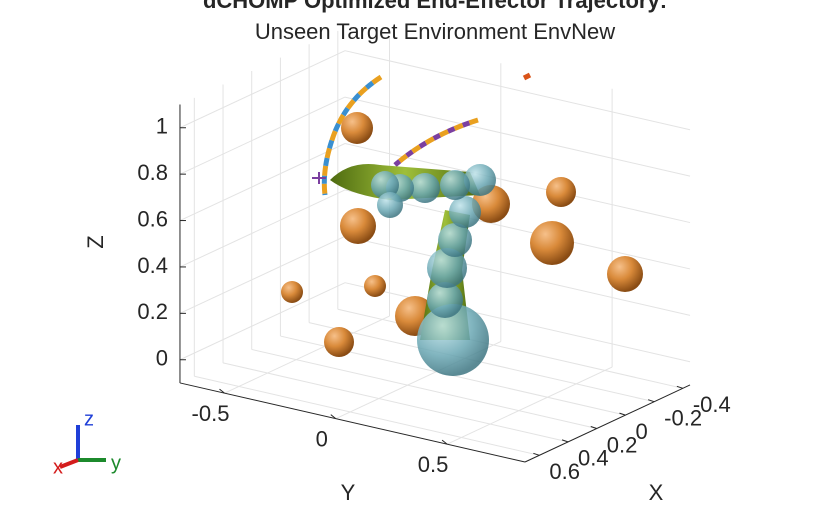  What do you see at coordinates (211, 413) in the screenshot?
I see `y-tick-label: -0.5` at bounding box center [211, 413].